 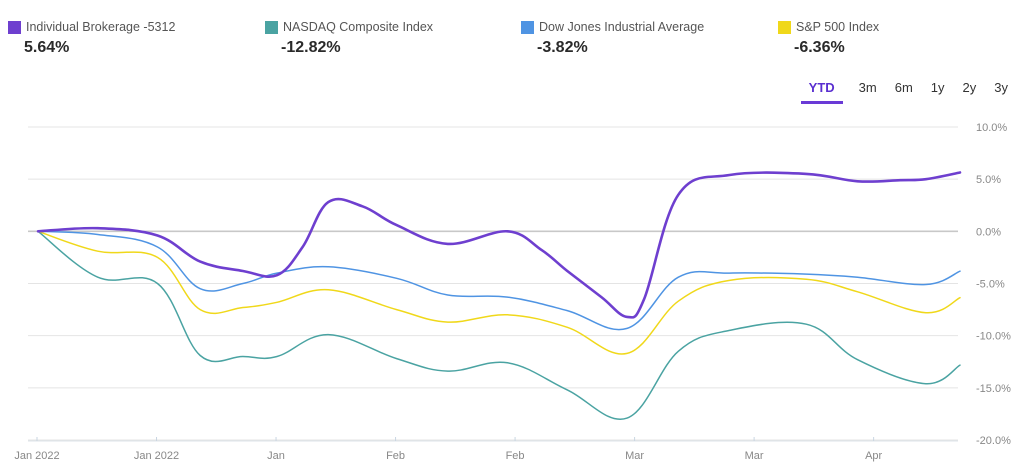 I want to click on y-tick-label: -5.0%, so click(x=990, y=285).